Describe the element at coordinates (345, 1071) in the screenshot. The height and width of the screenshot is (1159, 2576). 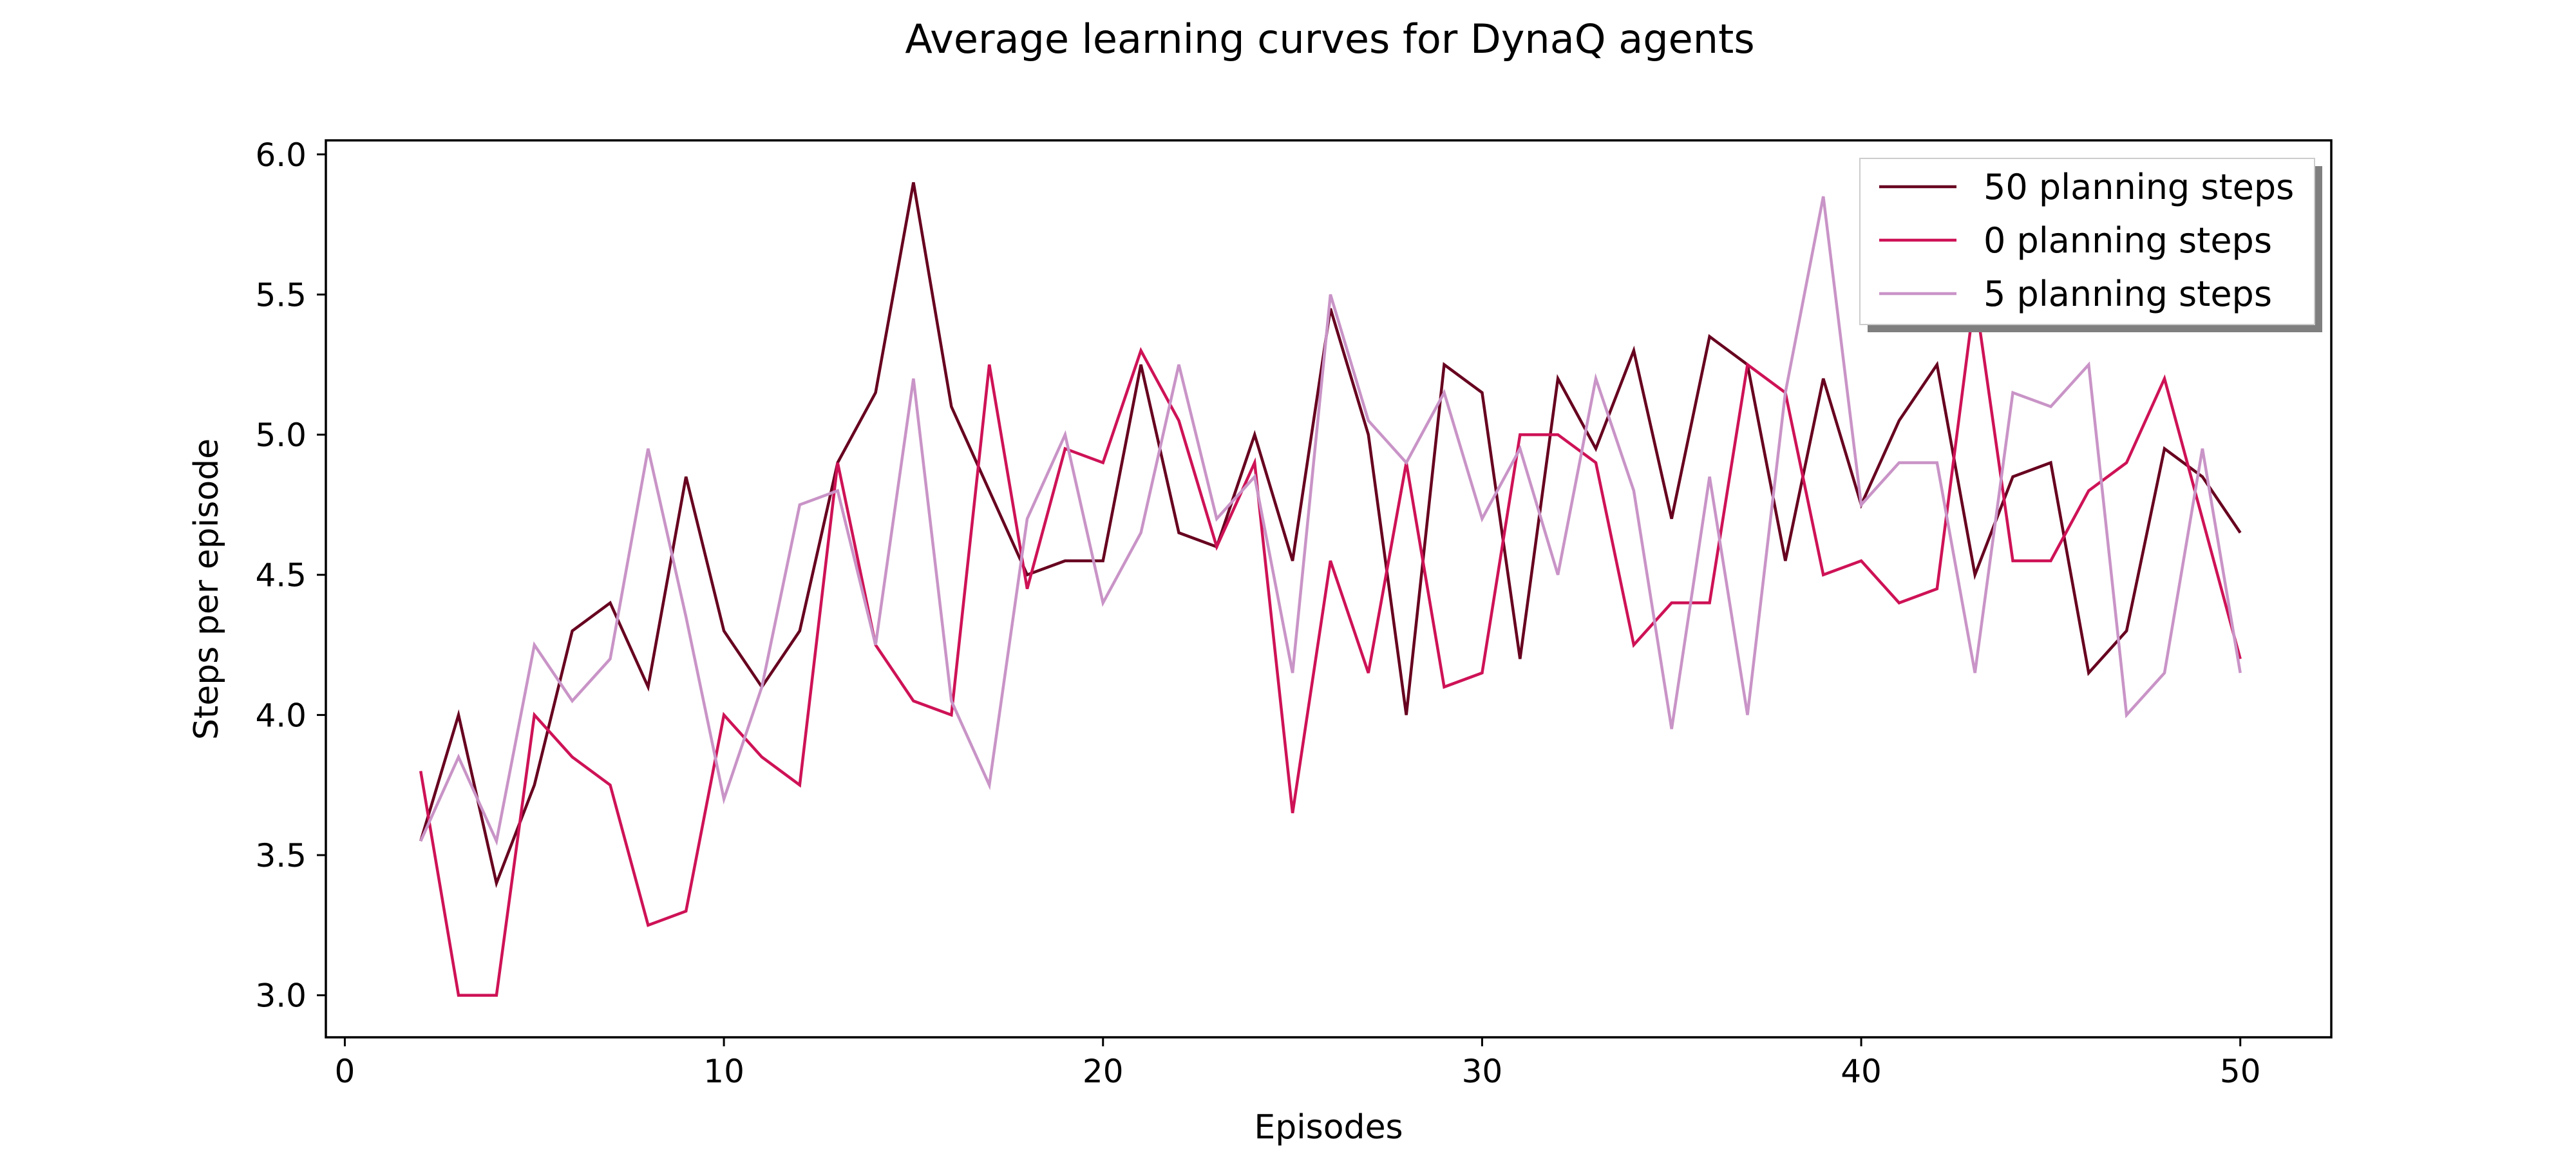
I see `x-tick-label: 0` at that location.